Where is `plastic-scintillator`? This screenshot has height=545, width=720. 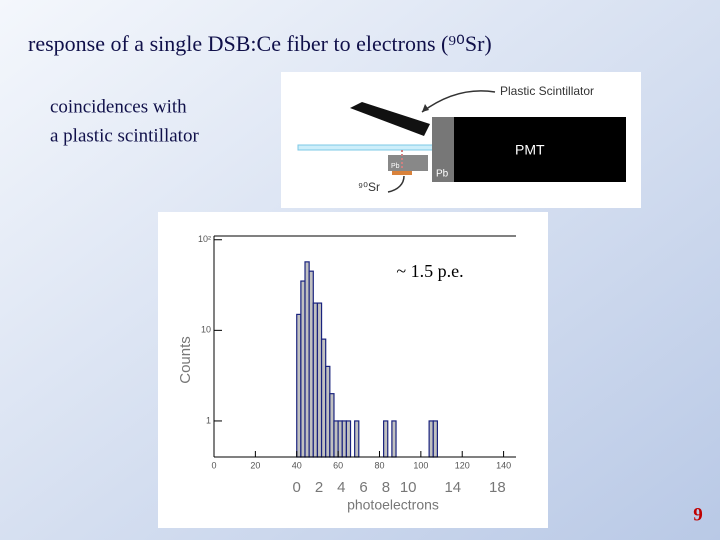
plastic-scintillator is located at coordinates (390, 119).